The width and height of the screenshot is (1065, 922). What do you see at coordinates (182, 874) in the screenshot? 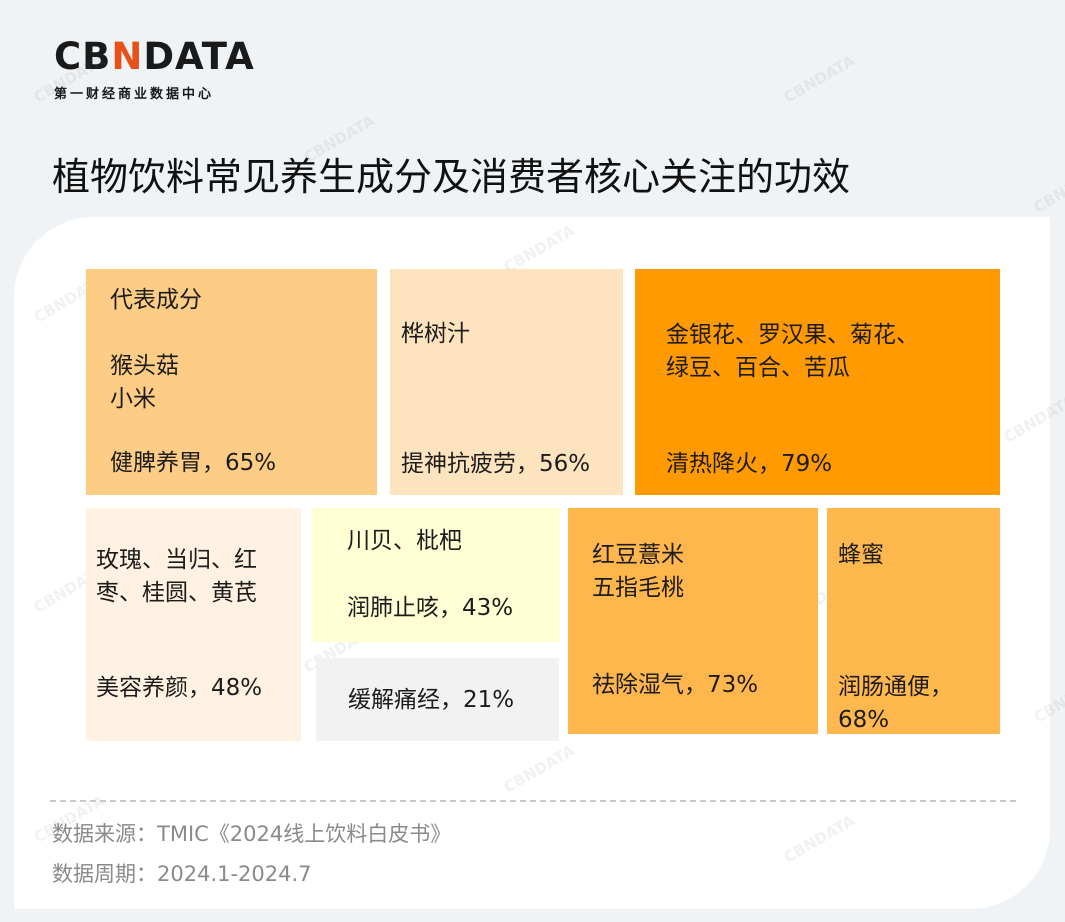
I see `data-period: 数据周期：2024.1-2024.7` at bounding box center [182, 874].